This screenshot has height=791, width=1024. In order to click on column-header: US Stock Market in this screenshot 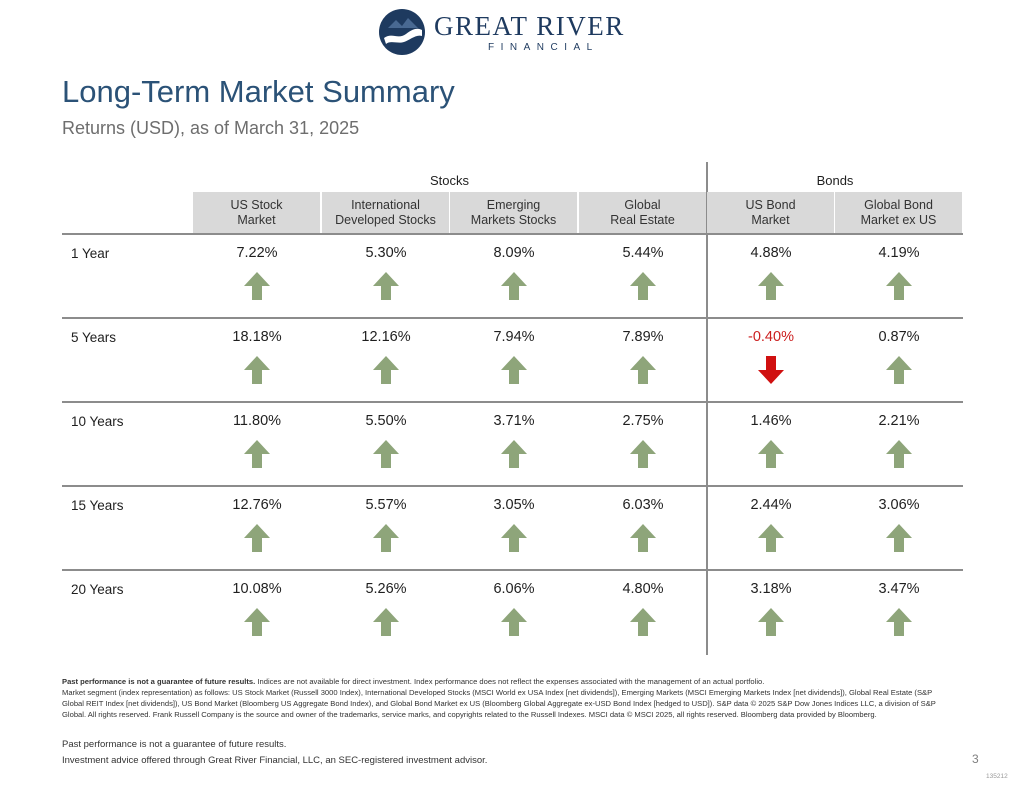, I will do `click(256, 212)`.